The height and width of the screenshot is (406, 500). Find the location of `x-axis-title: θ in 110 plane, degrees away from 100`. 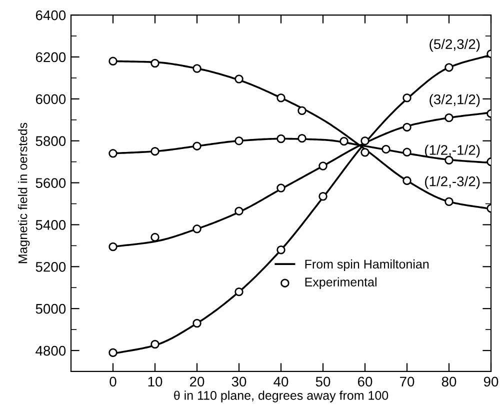

x-axis-title: θ in 110 plane, degrees away from 100 is located at coordinates (281, 396).